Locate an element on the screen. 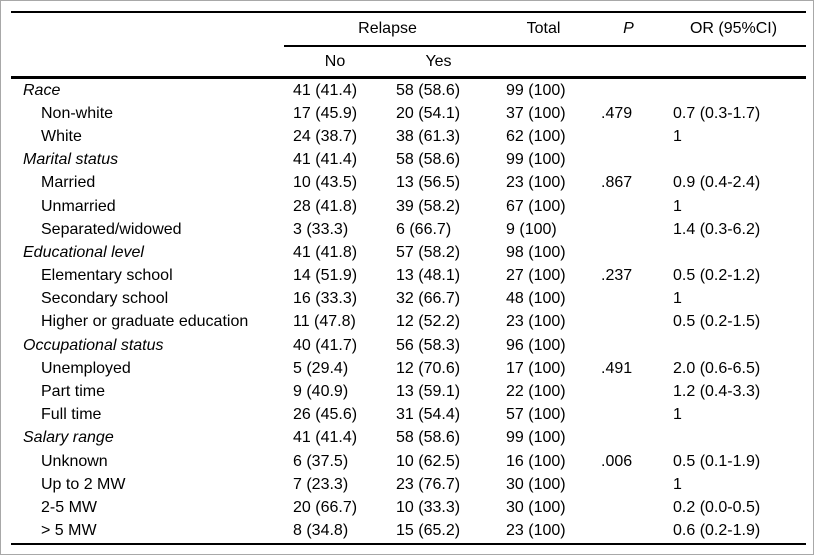  yes-cell: 56 (58.3) is located at coordinates (428, 345).